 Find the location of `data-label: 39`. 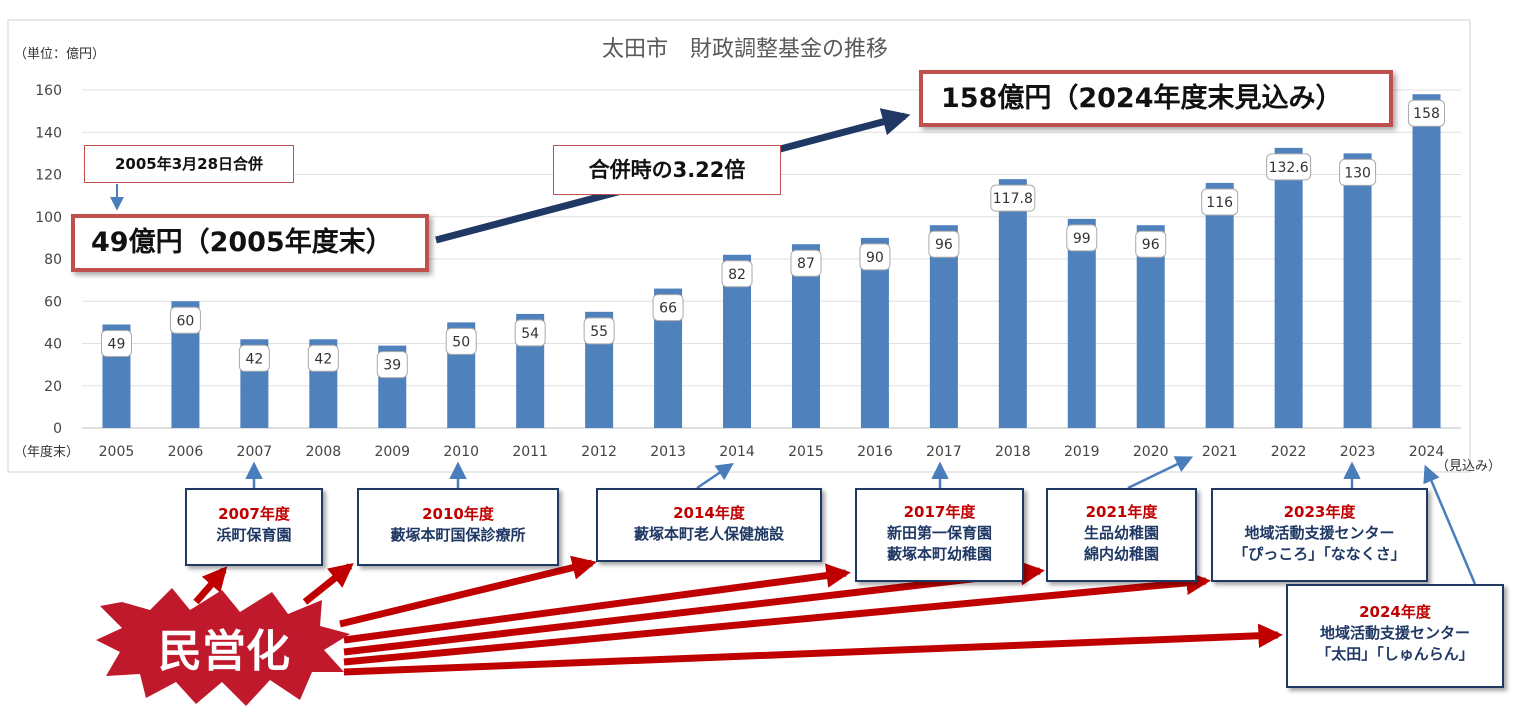

data-label: 39 is located at coordinates (392, 366).